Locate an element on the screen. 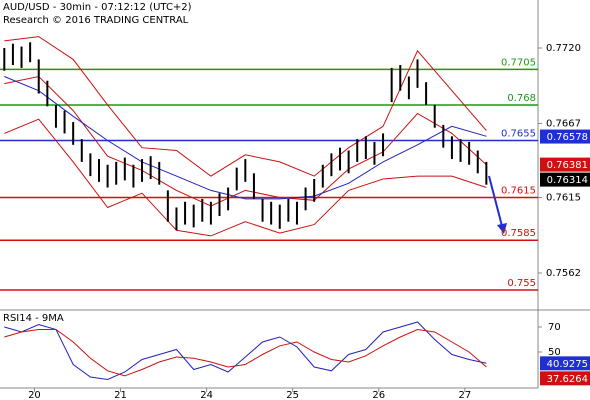 Image resolution: width=590 pixels, height=400 pixels. level-label: 0.755 is located at coordinates (521, 283).